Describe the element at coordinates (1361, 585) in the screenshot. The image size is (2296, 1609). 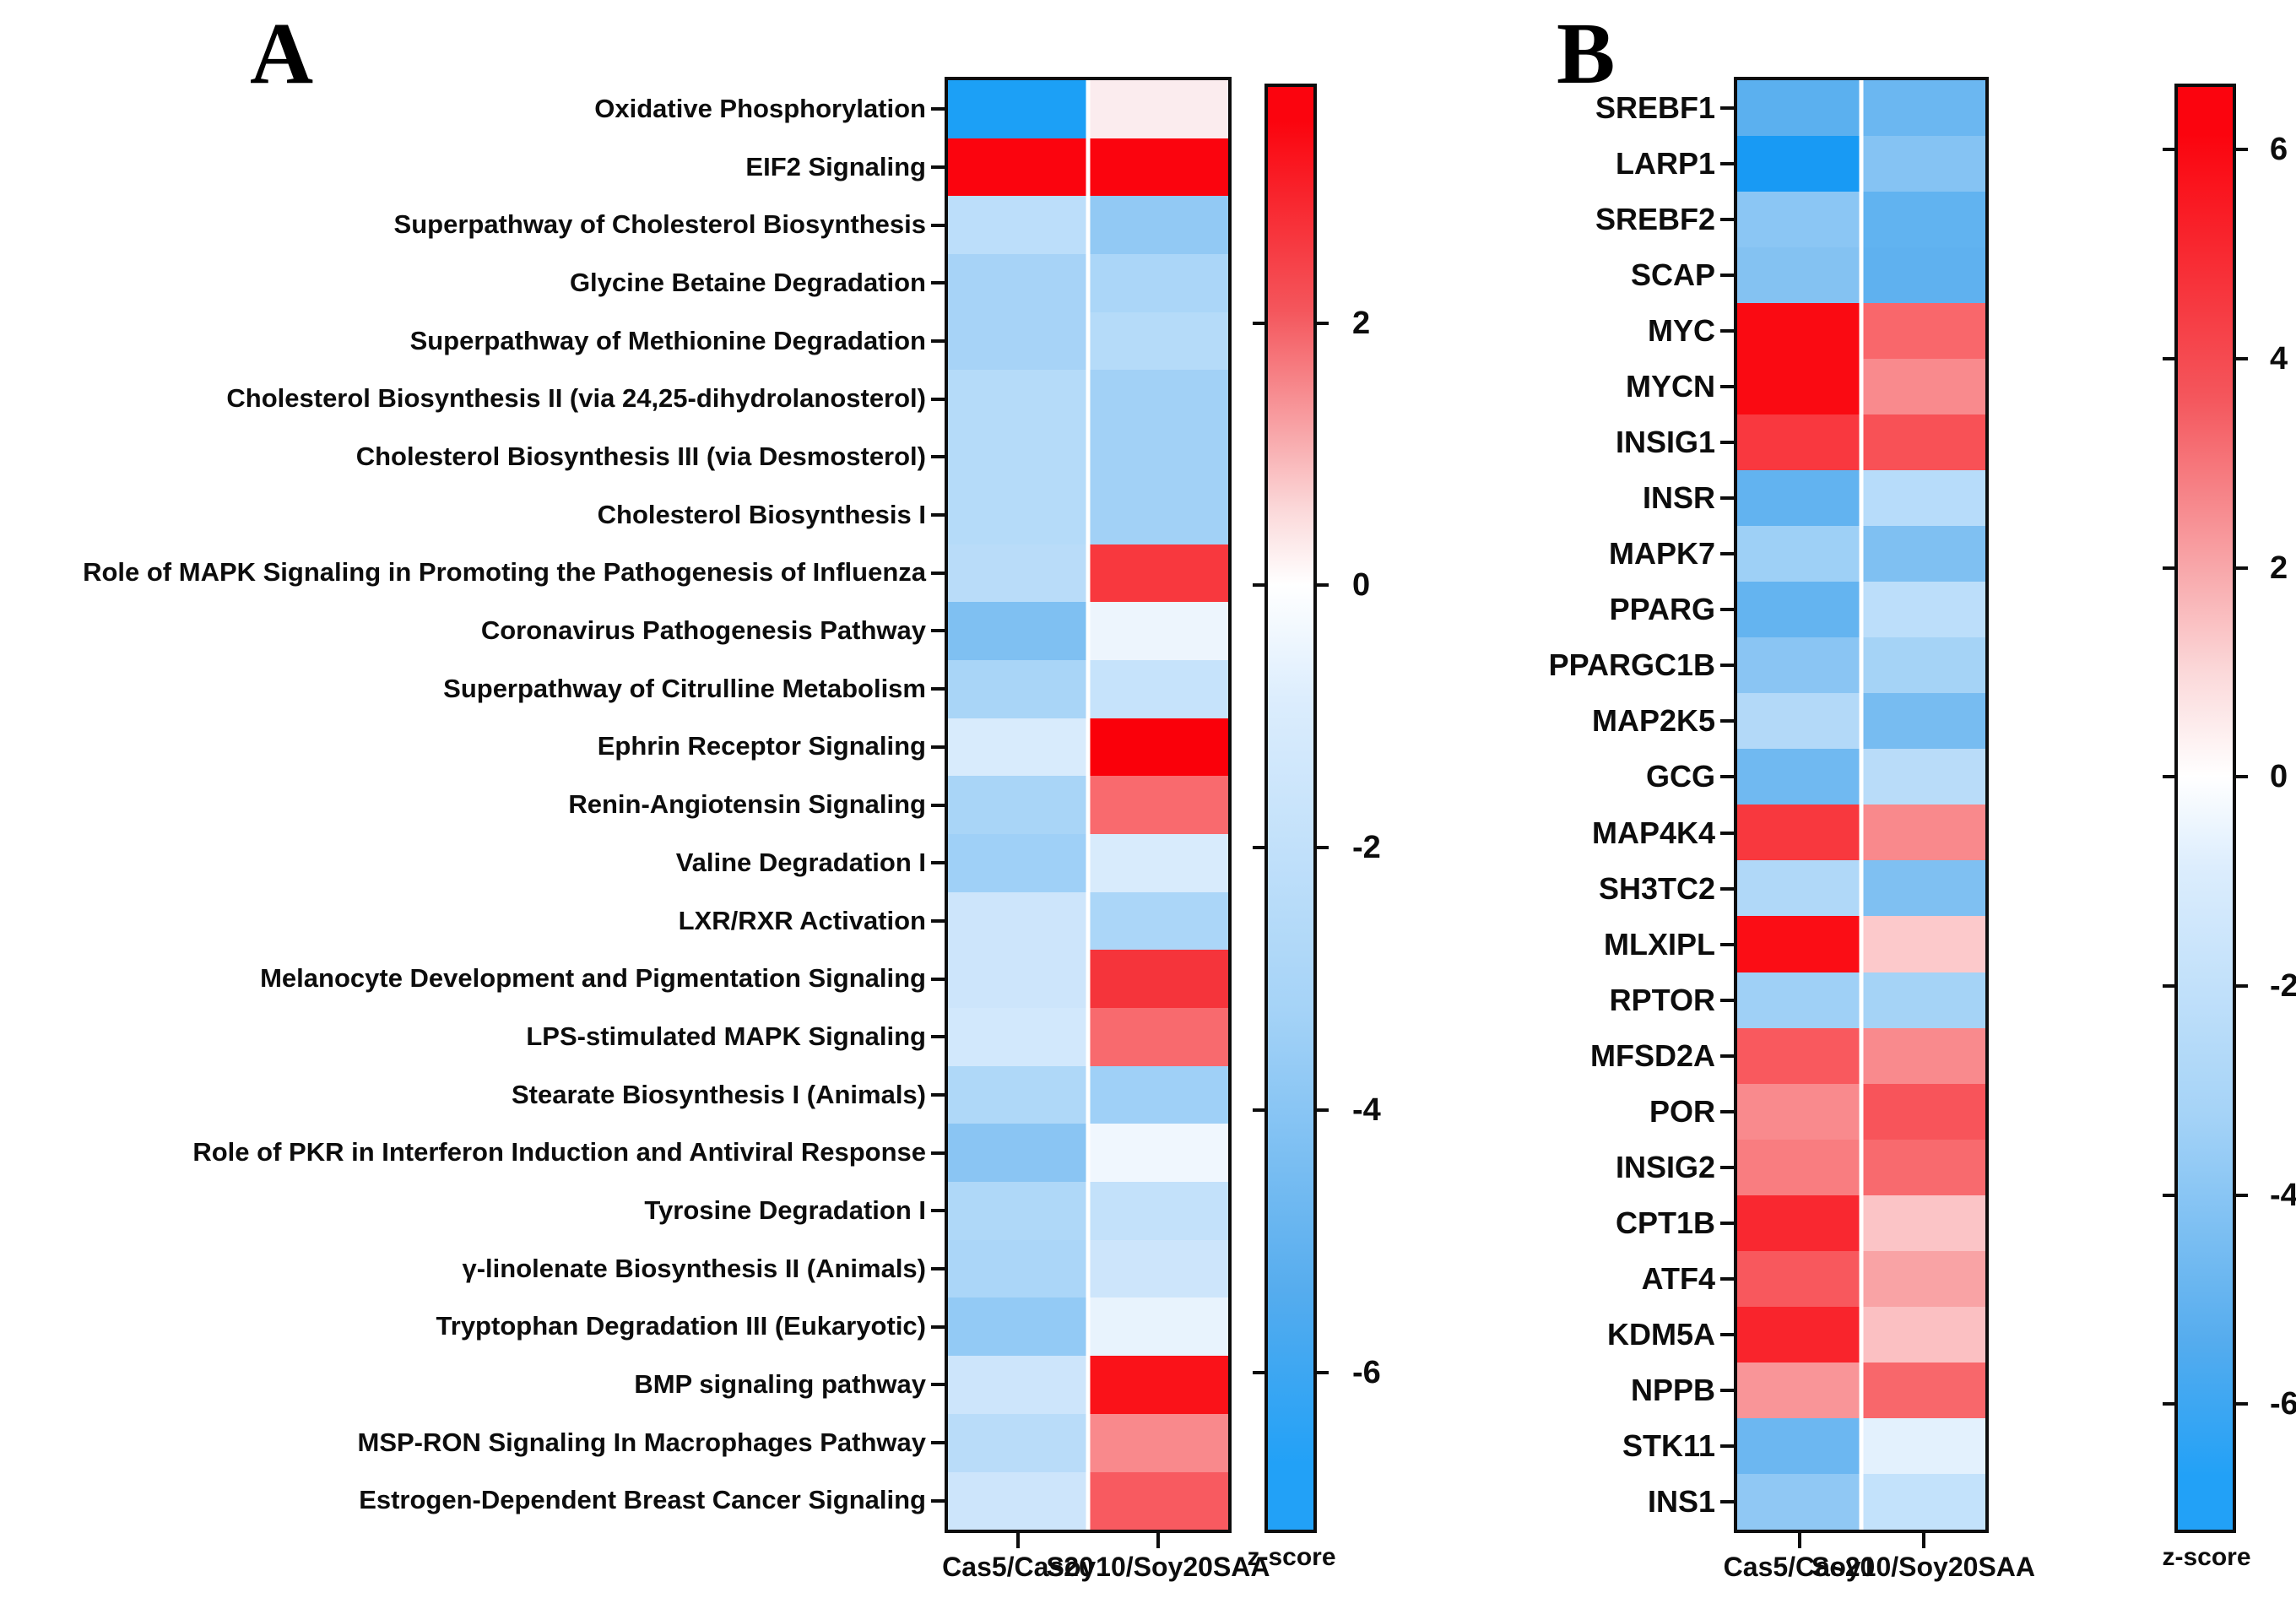
I see `colorbar-tick-label: 0` at that location.